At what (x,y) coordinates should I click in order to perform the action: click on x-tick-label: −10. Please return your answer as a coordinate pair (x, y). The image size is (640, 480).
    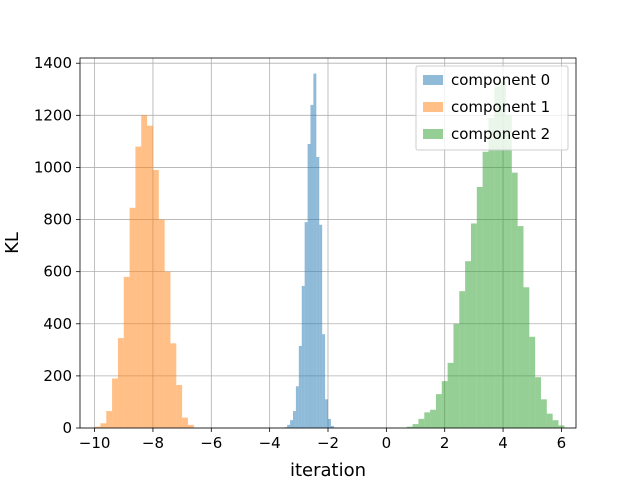
    Looking at the image, I should click on (95, 443).